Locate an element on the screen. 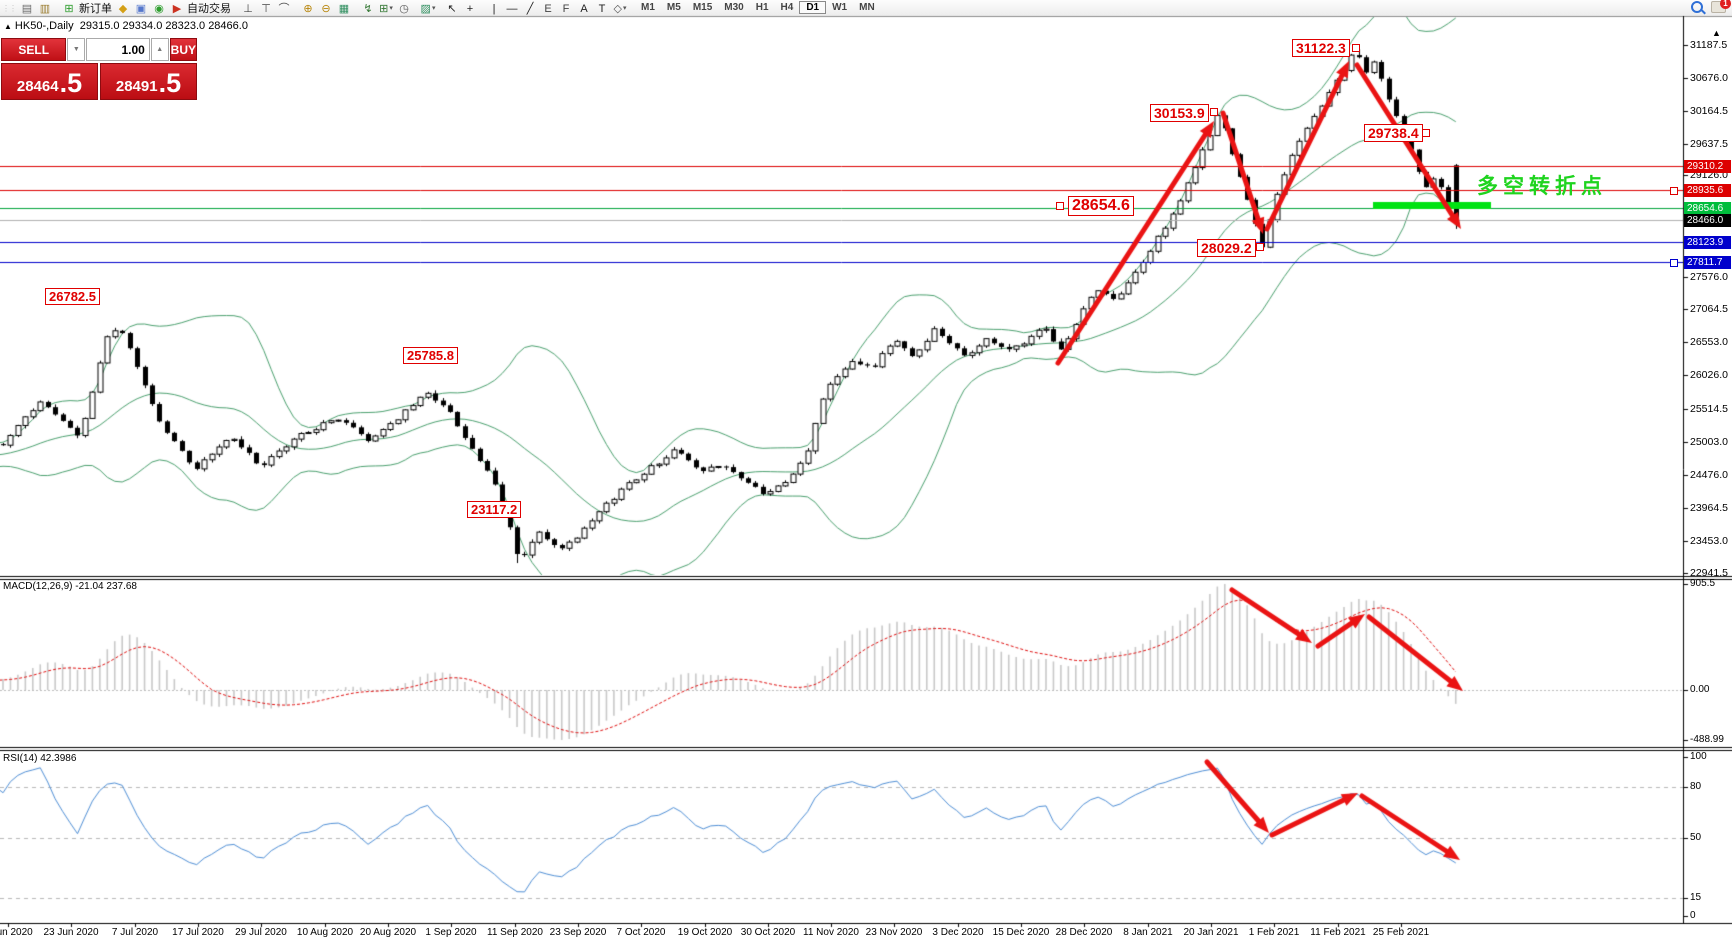 Image resolution: width=1732 pixels, height=943 pixels. price-annotation: 28029.2 is located at coordinates (1226, 248).